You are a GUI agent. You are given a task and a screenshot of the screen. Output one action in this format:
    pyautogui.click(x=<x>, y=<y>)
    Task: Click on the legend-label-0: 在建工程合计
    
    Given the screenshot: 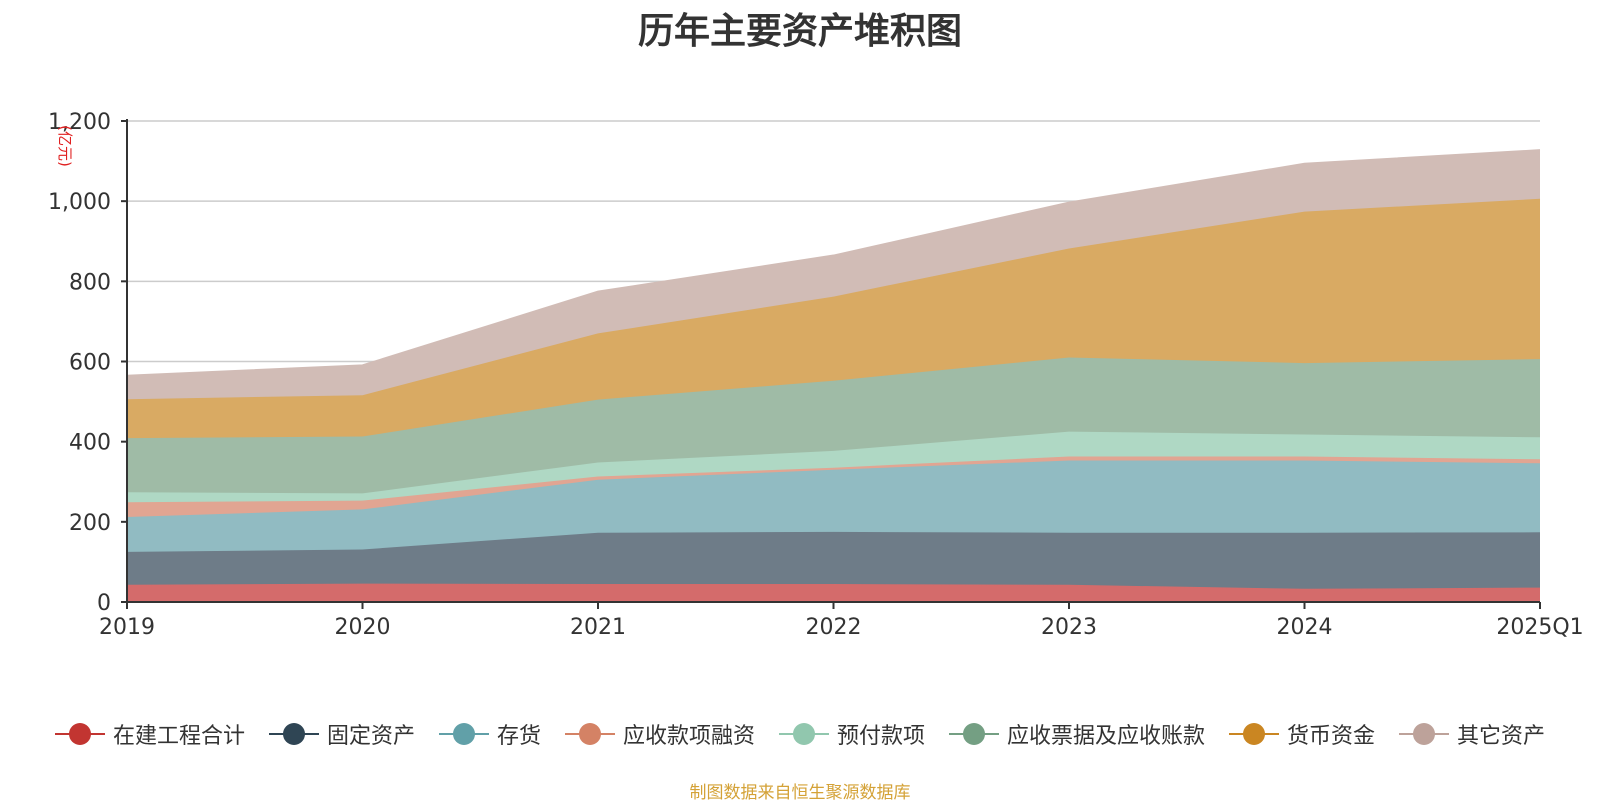 What is the action you would take?
    pyautogui.click(x=178, y=736)
    